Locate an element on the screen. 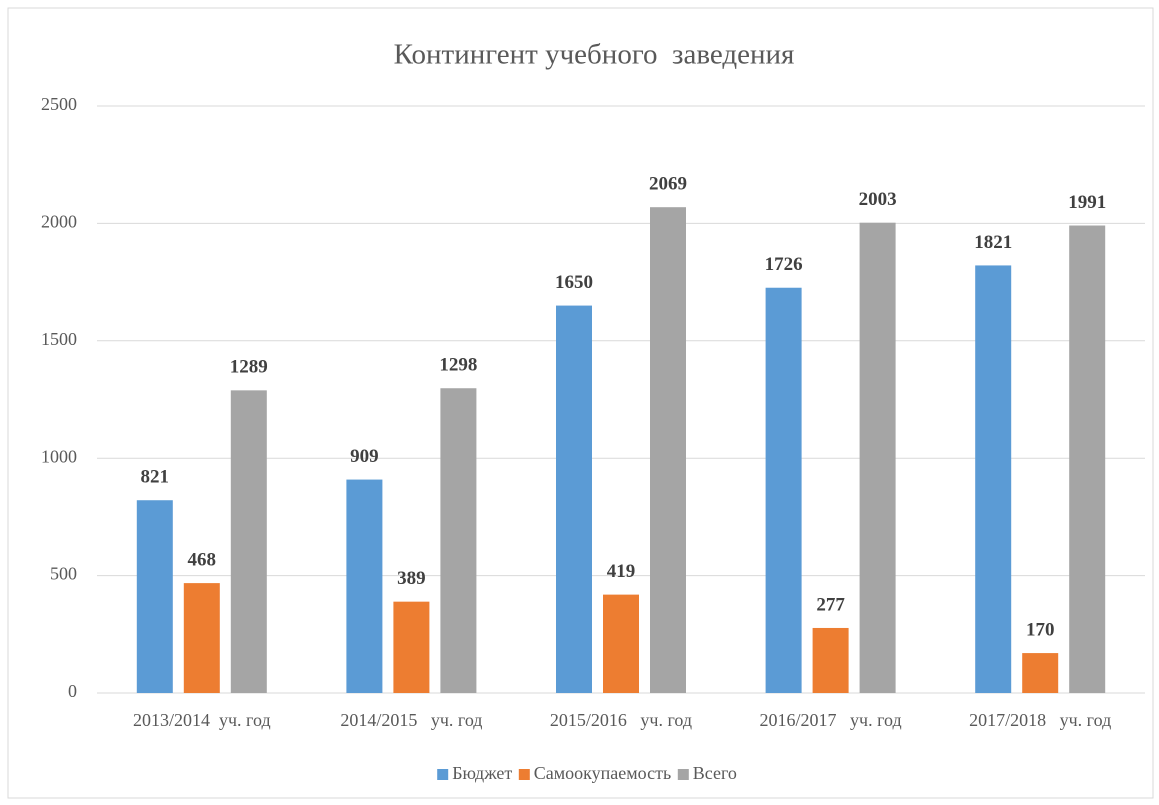  x-tick-label: 2014/2015 уч. год is located at coordinates (411, 720).